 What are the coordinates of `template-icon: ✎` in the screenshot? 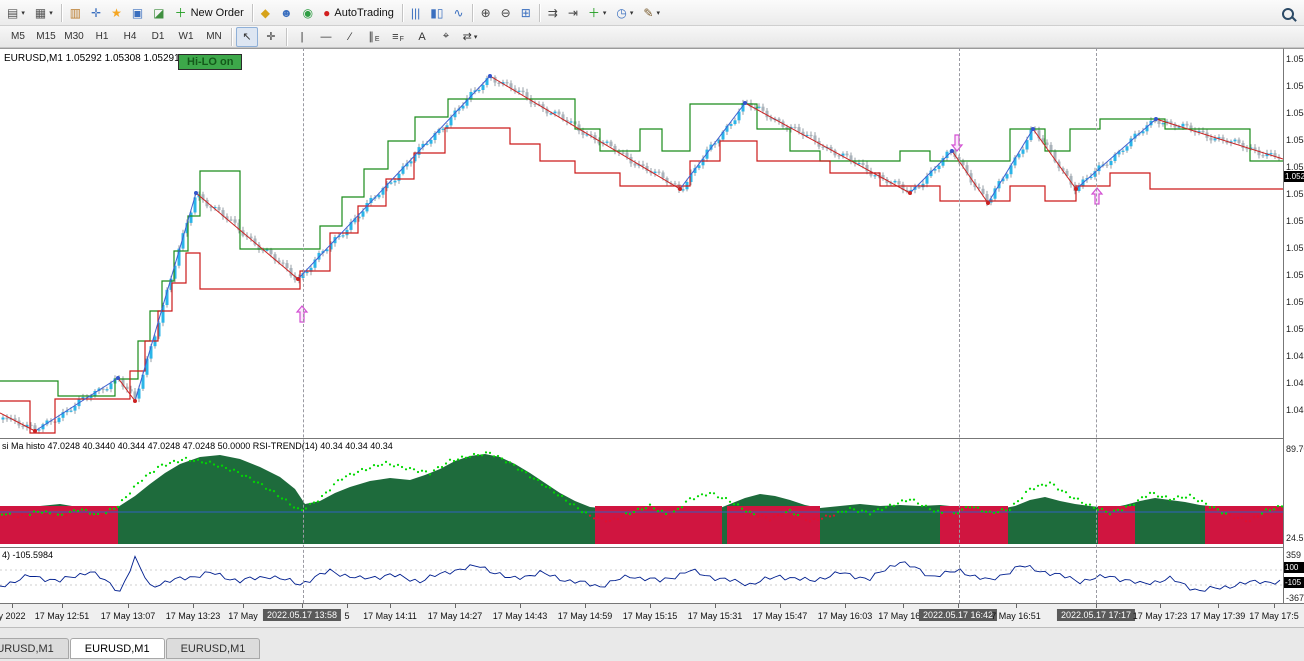 It's located at (648, 12).